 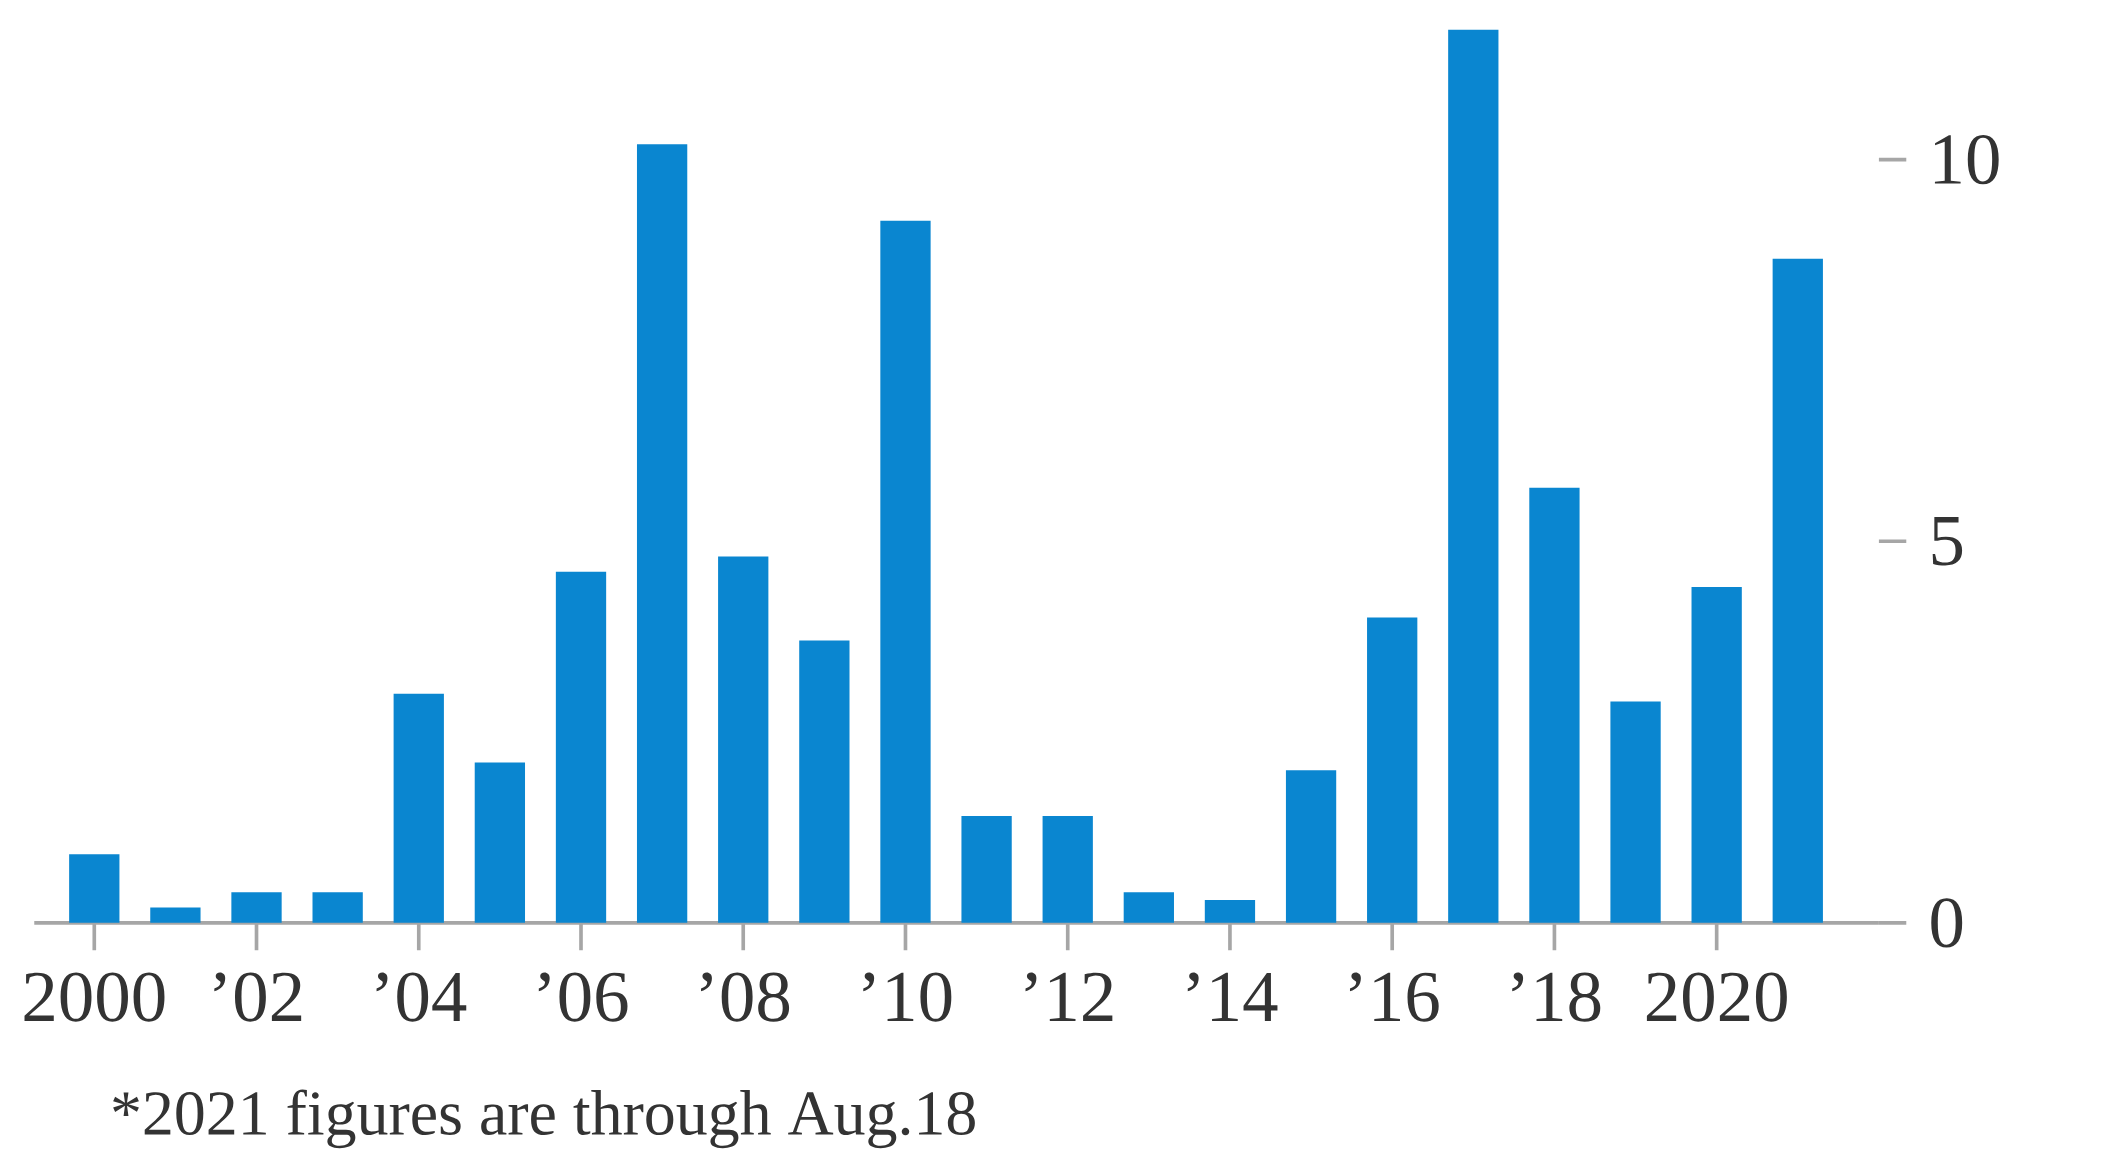 I want to click on x-tick-label: 2000, so click(x=94, y=997).